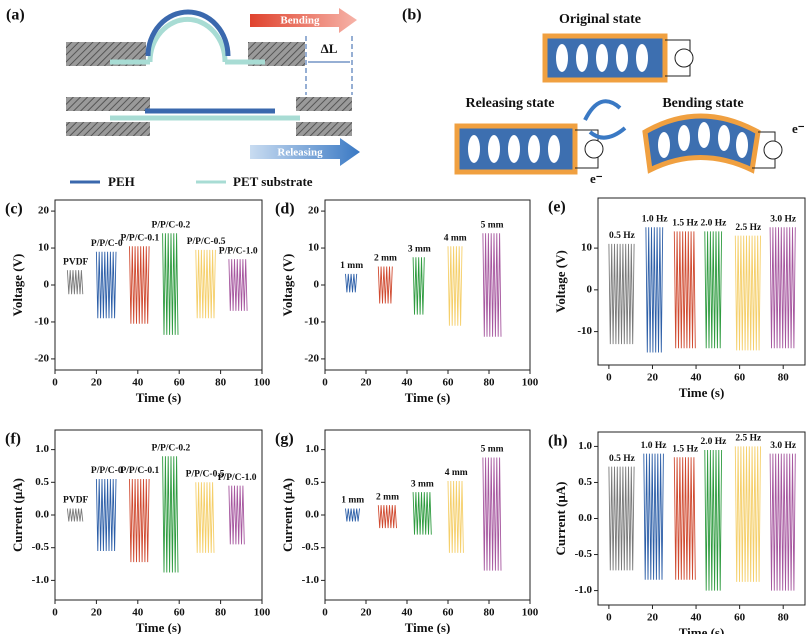  I want to click on panel-label: (d), so click(285, 209).